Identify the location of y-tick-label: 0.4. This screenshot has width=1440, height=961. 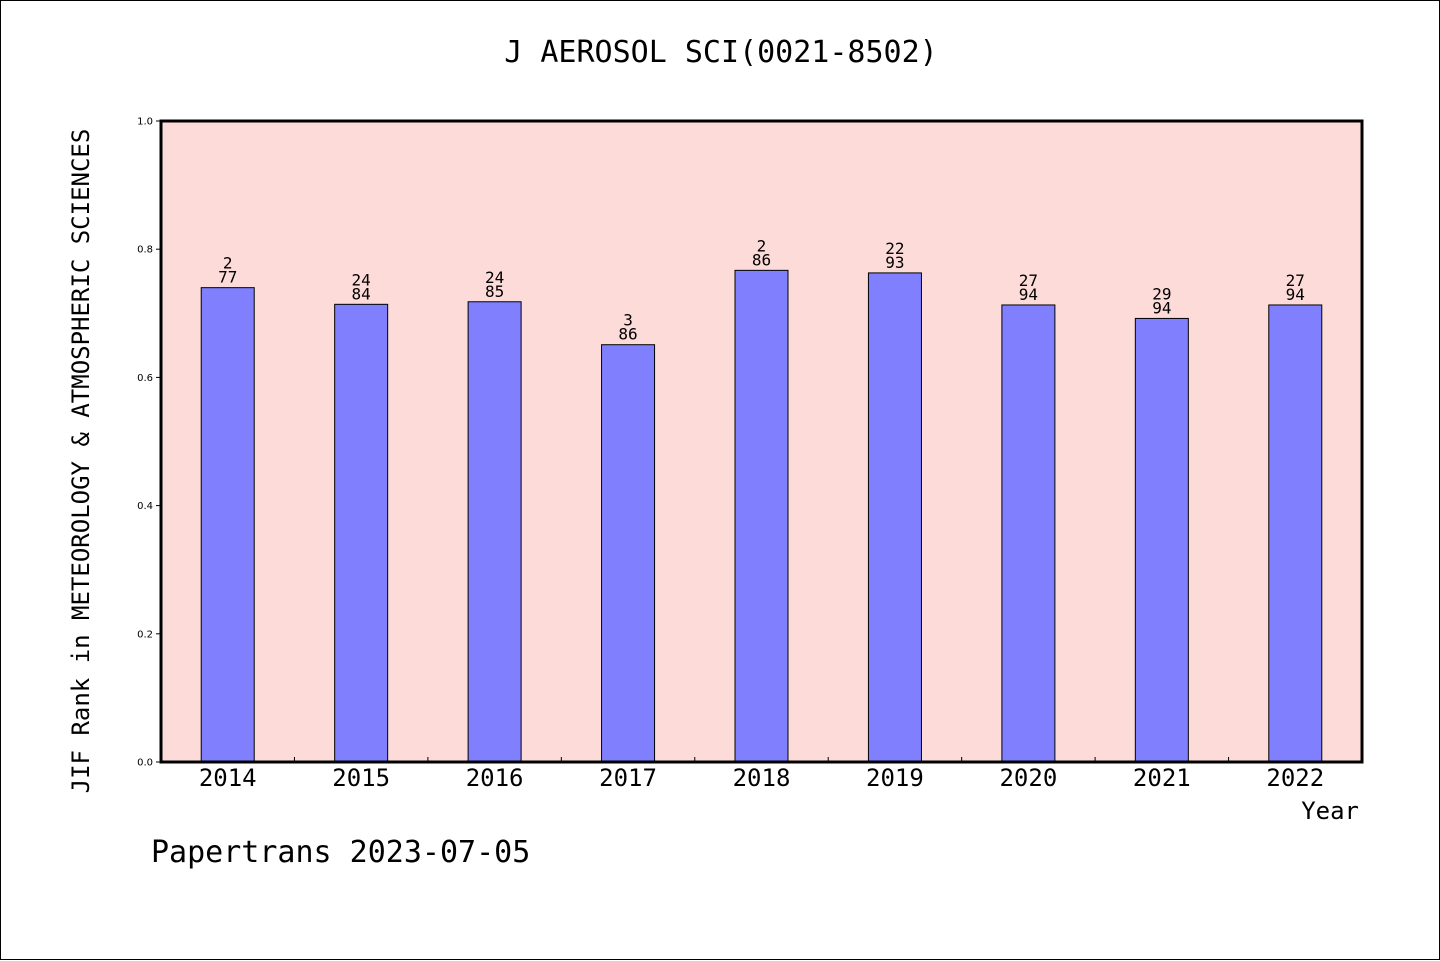
(145, 506).